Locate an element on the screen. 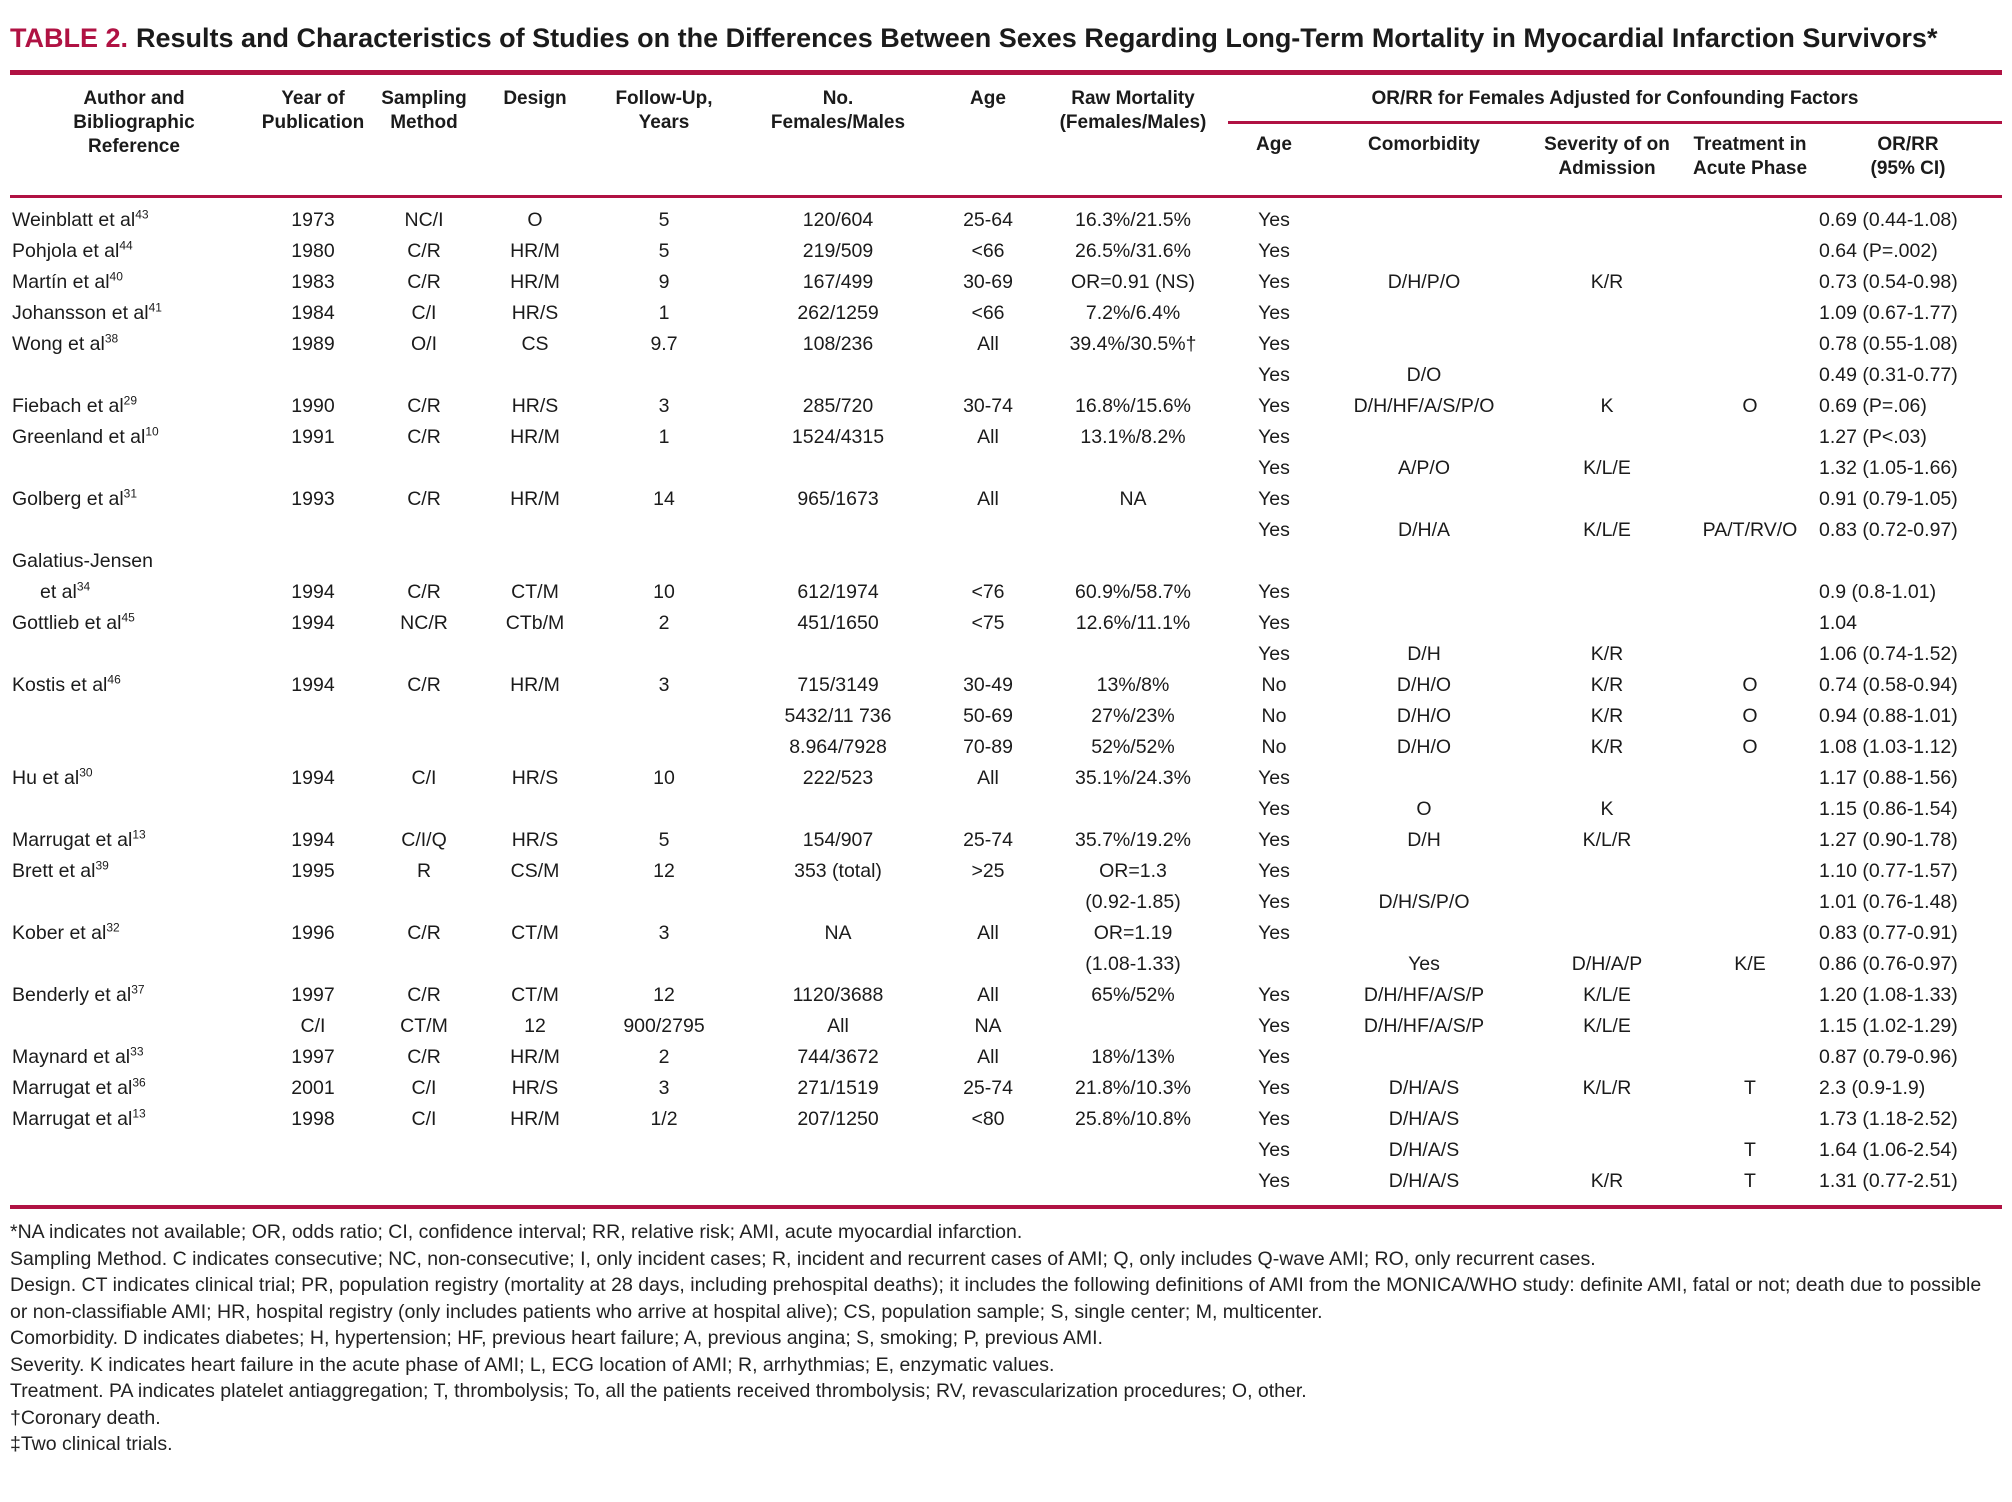 The height and width of the screenshot is (1502, 2012). cell-raw_mortality: 21.8%/10.3% is located at coordinates (1132, 1088).